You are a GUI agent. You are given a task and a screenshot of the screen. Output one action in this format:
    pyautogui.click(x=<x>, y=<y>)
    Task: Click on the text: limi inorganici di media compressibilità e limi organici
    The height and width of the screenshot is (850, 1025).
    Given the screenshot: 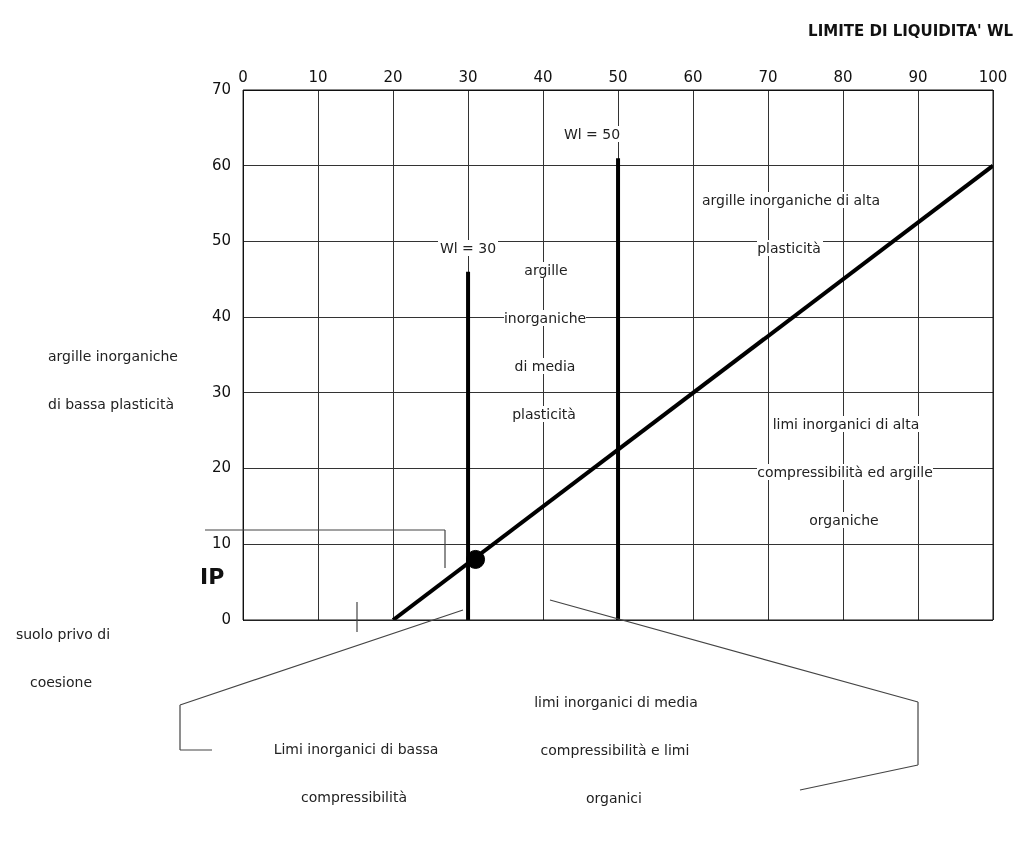 What is the action you would take?
    pyautogui.click(x=616, y=750)
    